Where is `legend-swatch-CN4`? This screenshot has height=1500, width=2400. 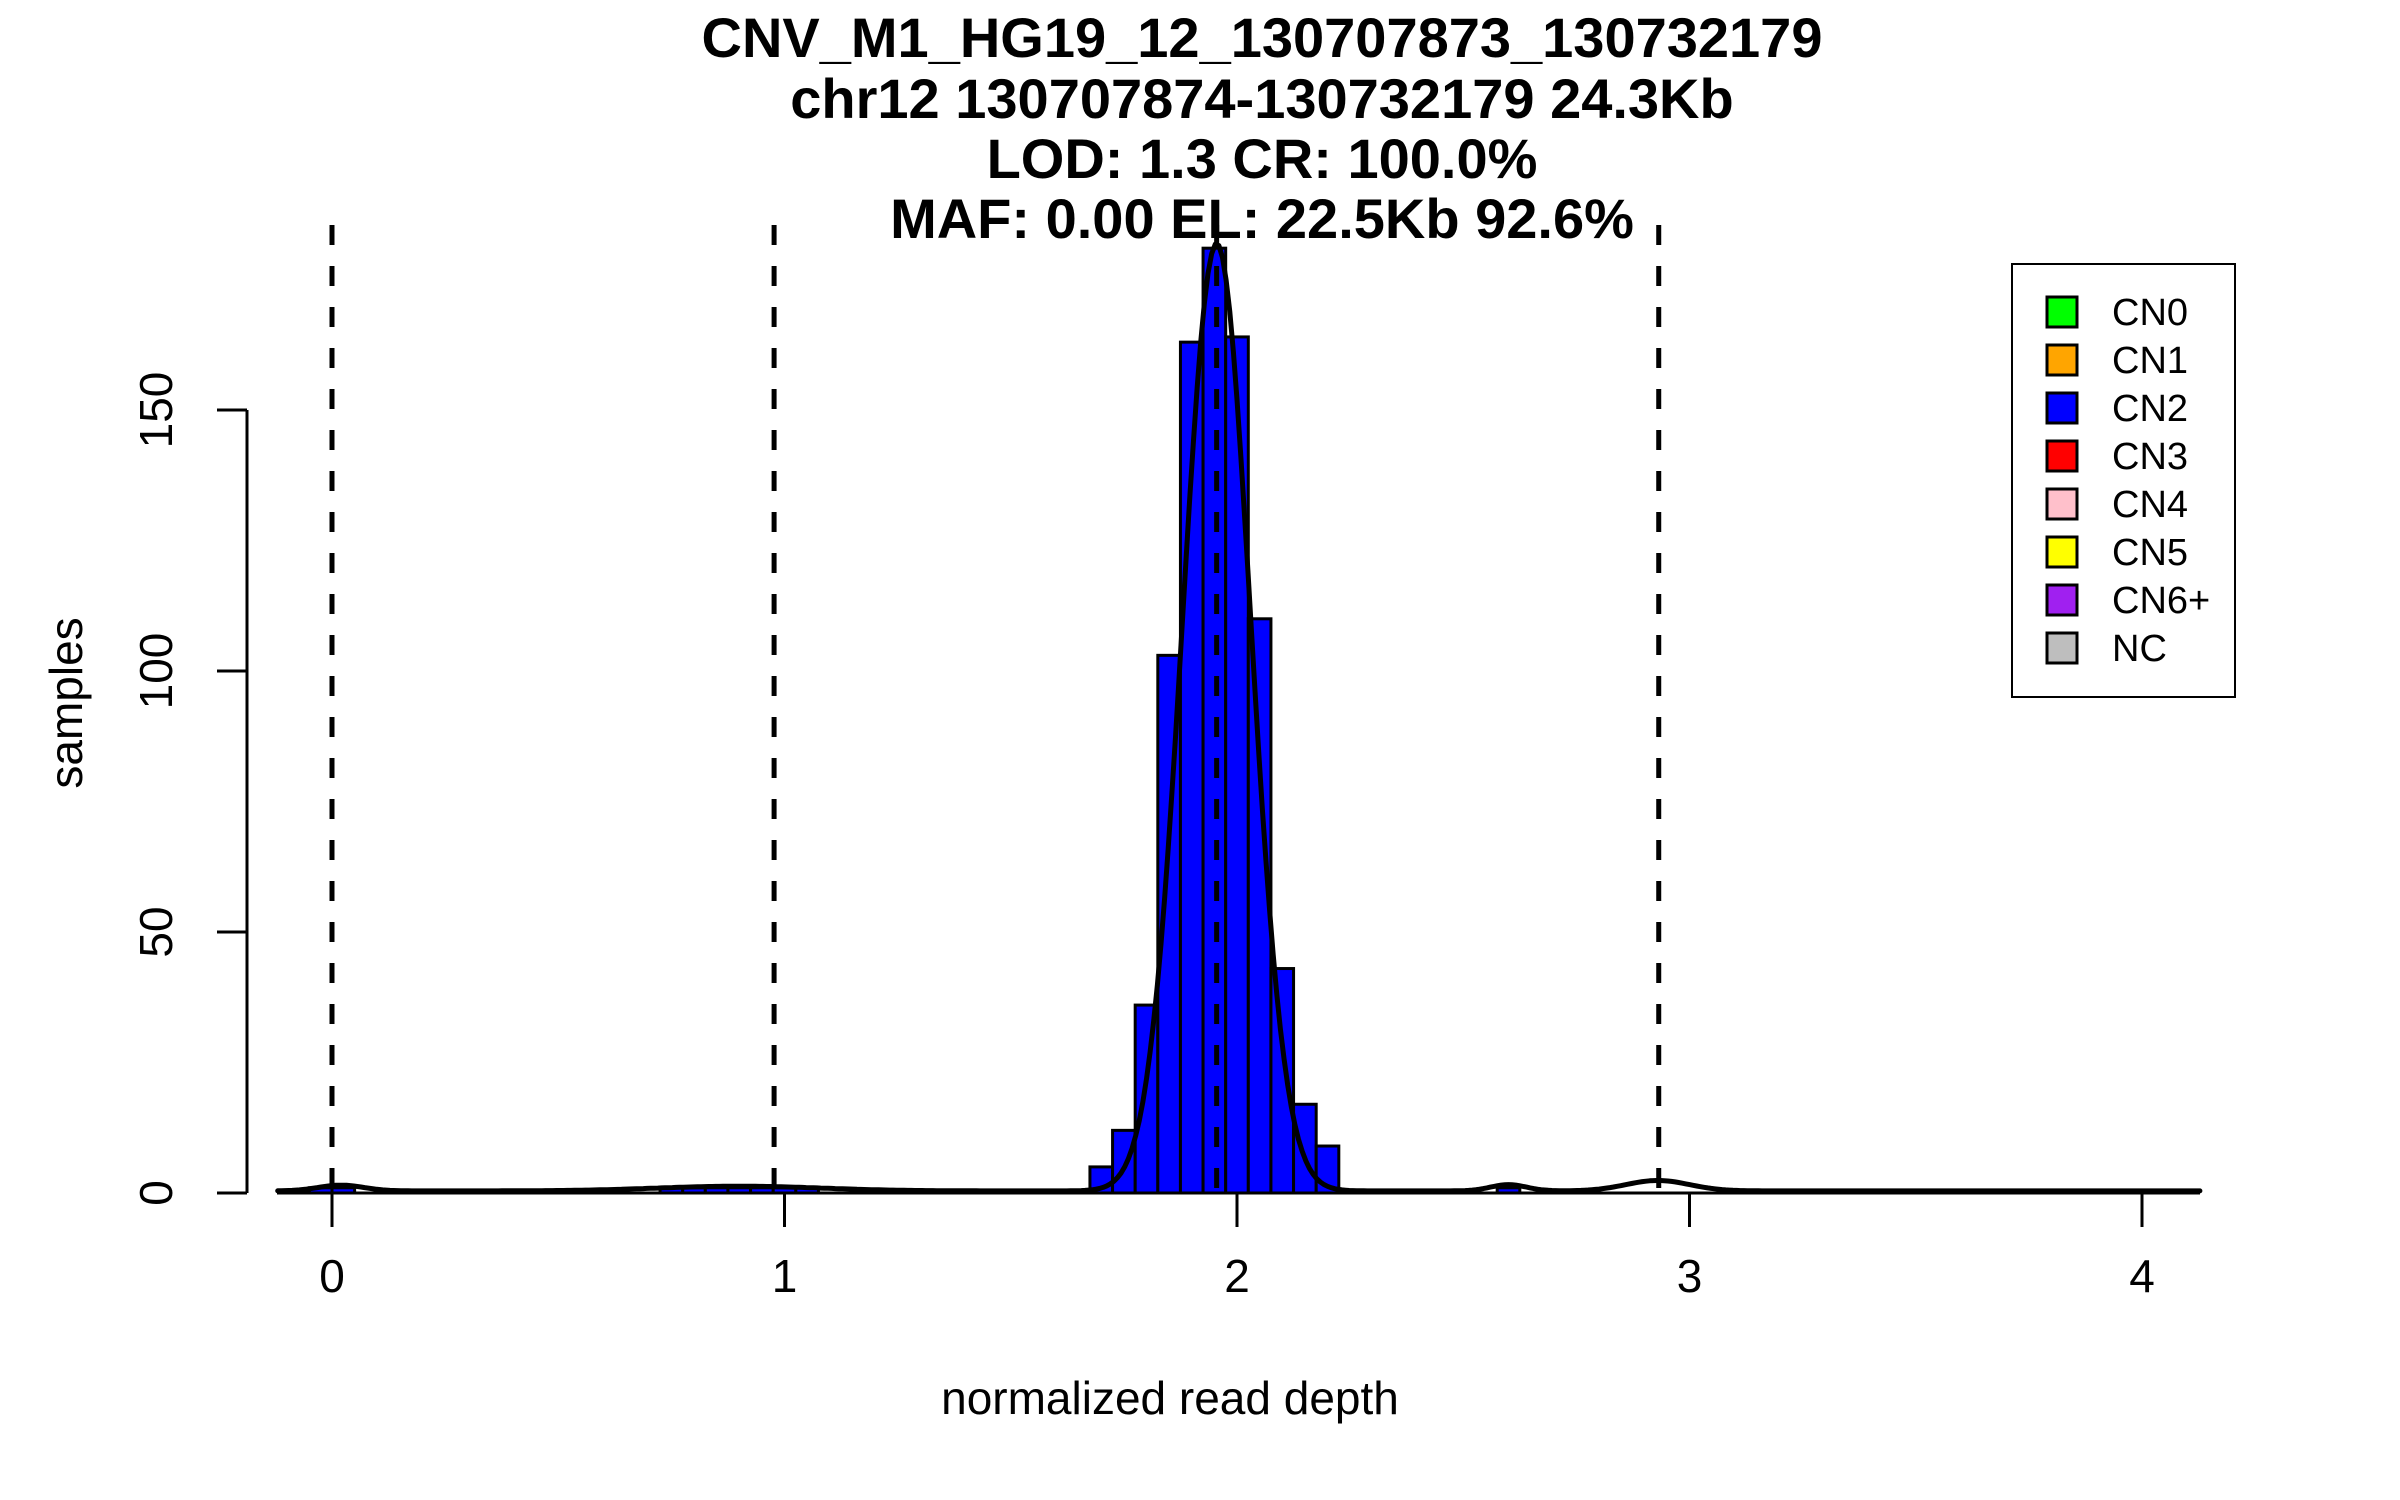 legend-swatch-CN4 is located at coordinates (2062, 504).